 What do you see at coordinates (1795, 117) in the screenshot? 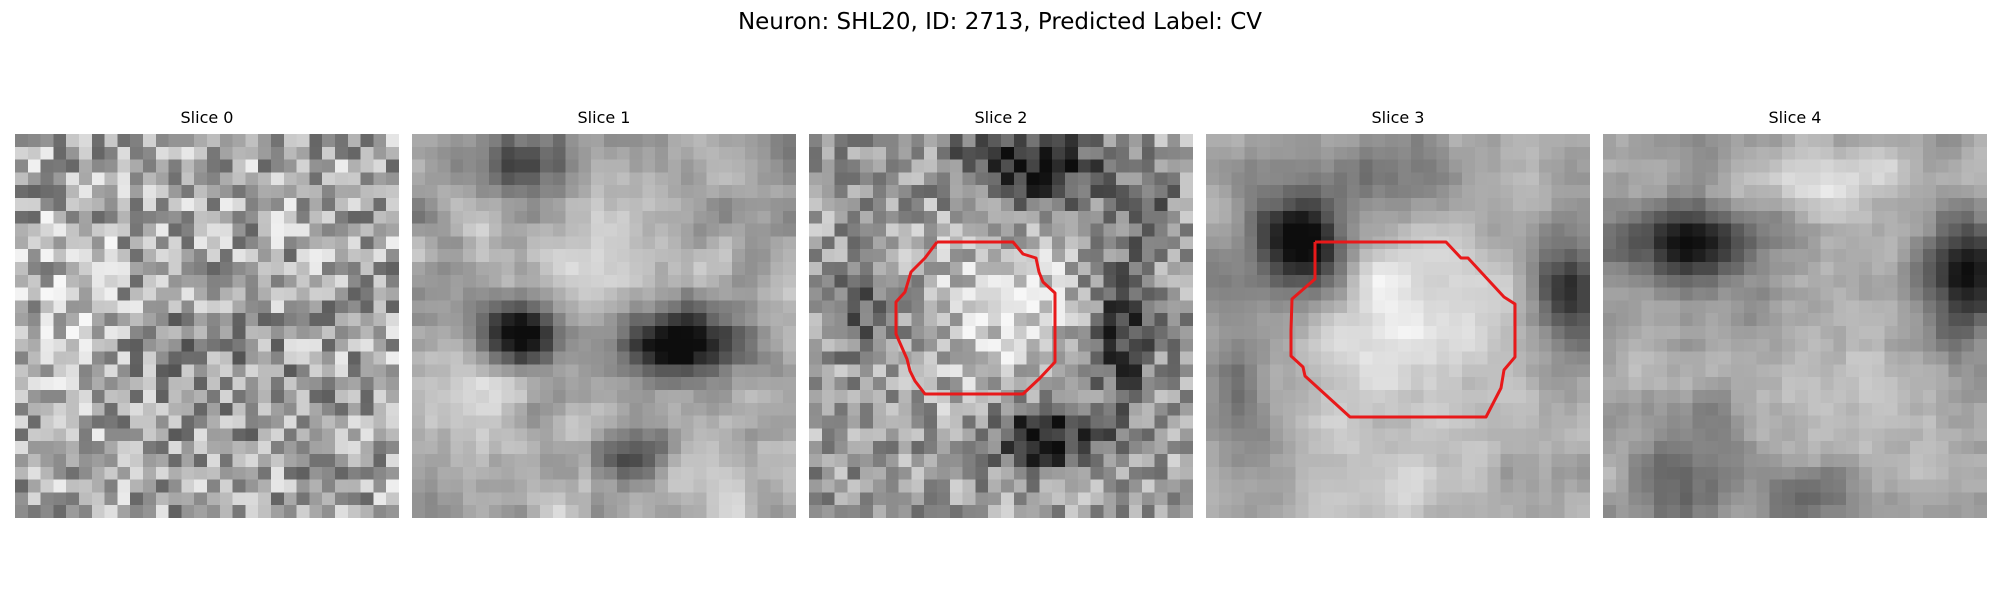
I see `slice-title: Slice 4` at bounding box center [1795, 117].